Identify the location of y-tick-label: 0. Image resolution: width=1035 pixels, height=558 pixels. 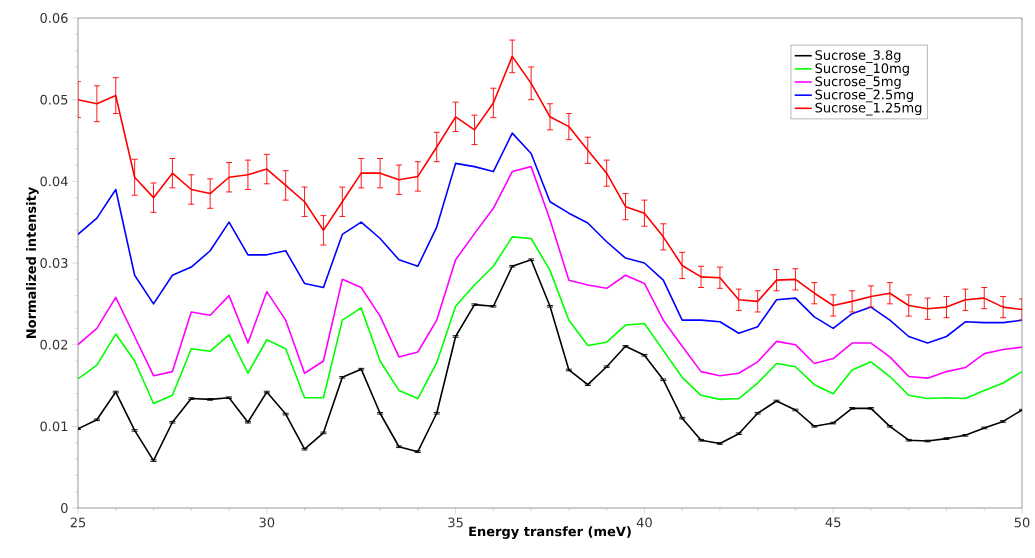
(64, 508).